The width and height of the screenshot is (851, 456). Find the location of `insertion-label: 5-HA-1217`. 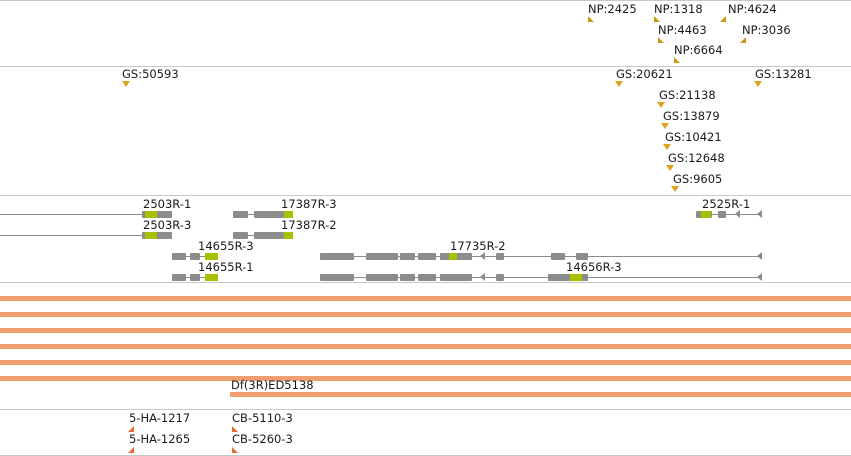

insertion-label: 5-HA-1217 is located at coordinates (160, 418).